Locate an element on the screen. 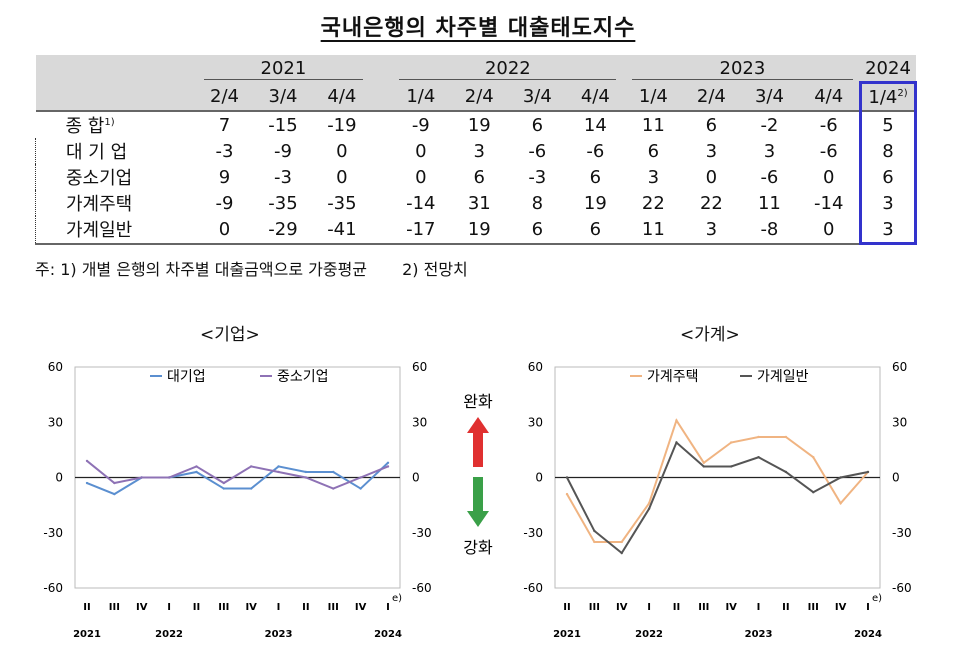 The image size is (956, 661). table-row: 대 기 업 -3 -9 0 0 3 -6 -6 6 3 3 -6 8 is located at coordinates (476, 151).